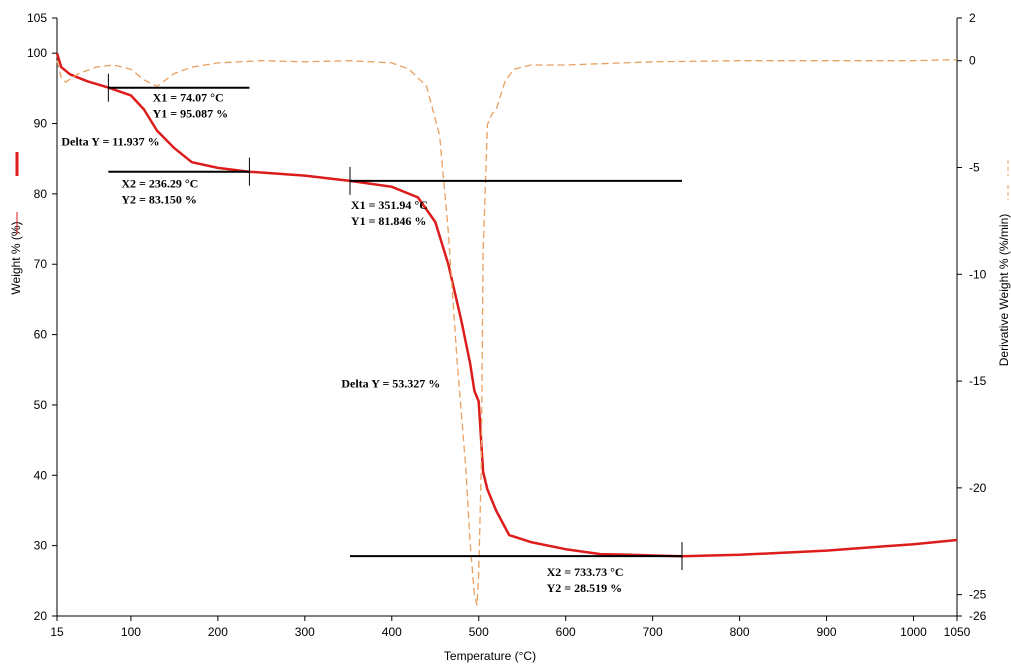 The image size is (1011, 665). Describe the element at coordinates (392, 632) in the screenshot. I see `x-tick-label: 400` at that location.